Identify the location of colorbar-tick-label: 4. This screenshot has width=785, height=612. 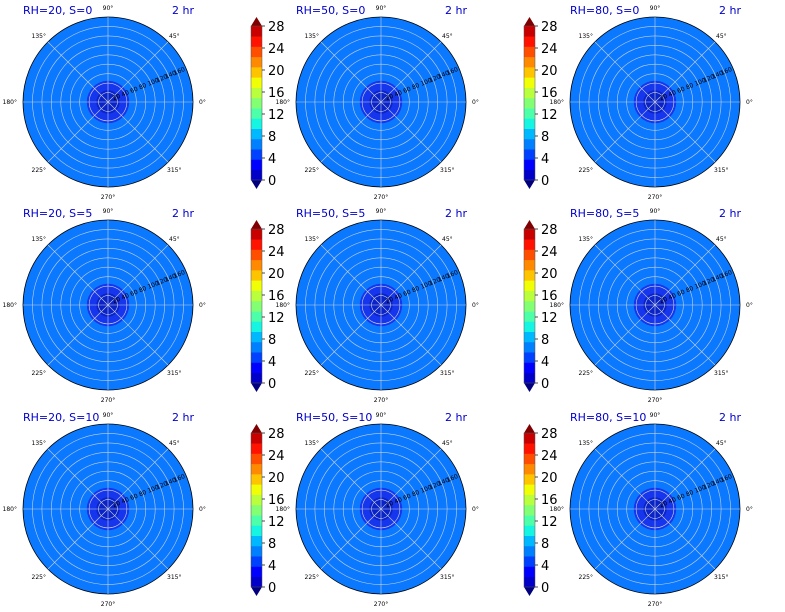
(545, 362).